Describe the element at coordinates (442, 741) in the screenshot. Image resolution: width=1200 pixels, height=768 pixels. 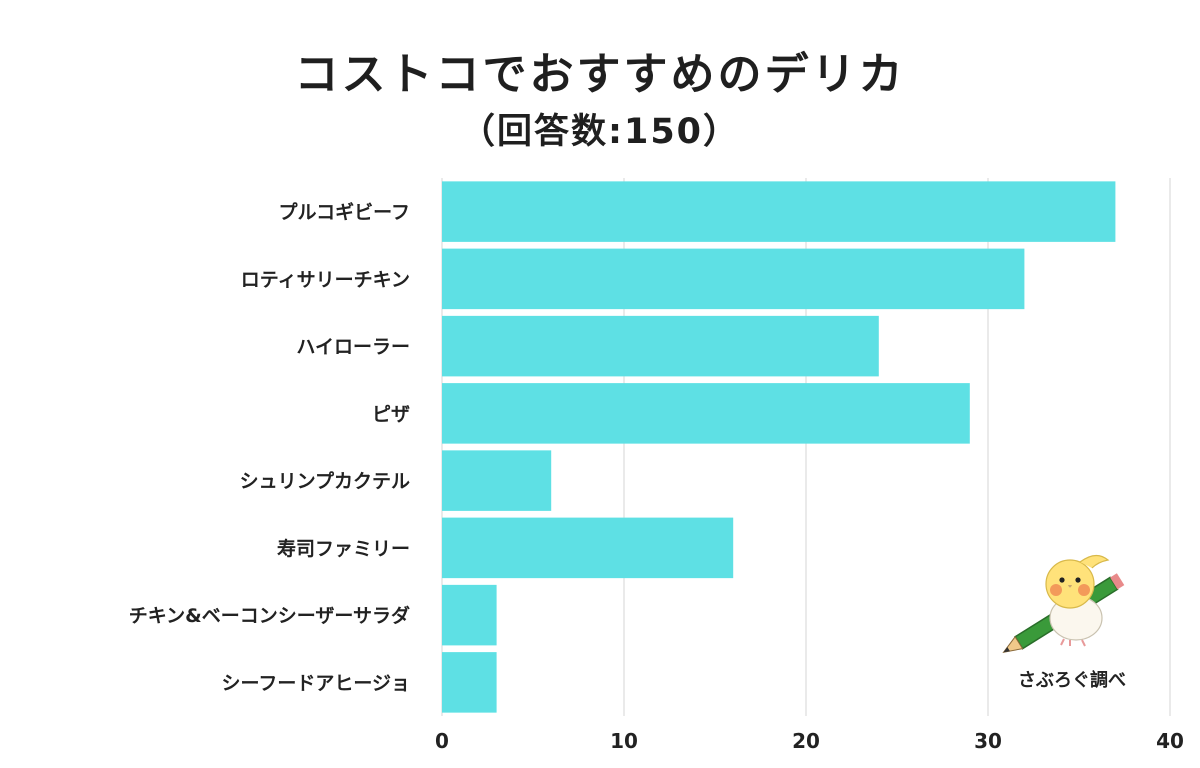
I see `x-tick-label: 0` at that location.